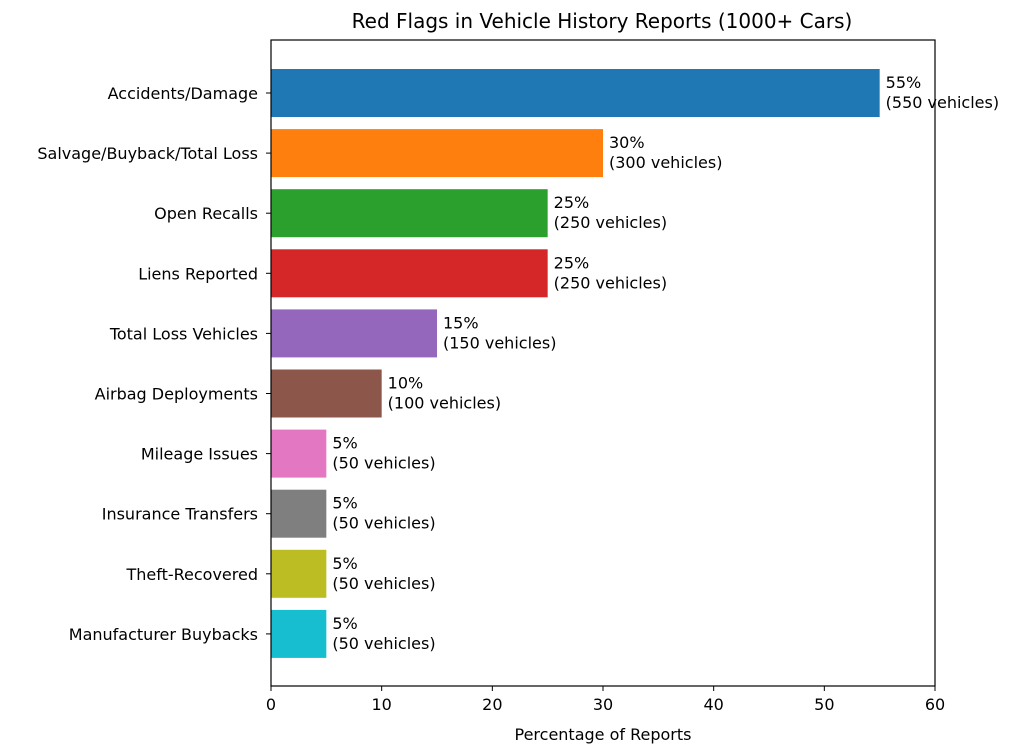 The image size is (1024, 756). I want to click on x-tick-label: 10, so click(381, 704).